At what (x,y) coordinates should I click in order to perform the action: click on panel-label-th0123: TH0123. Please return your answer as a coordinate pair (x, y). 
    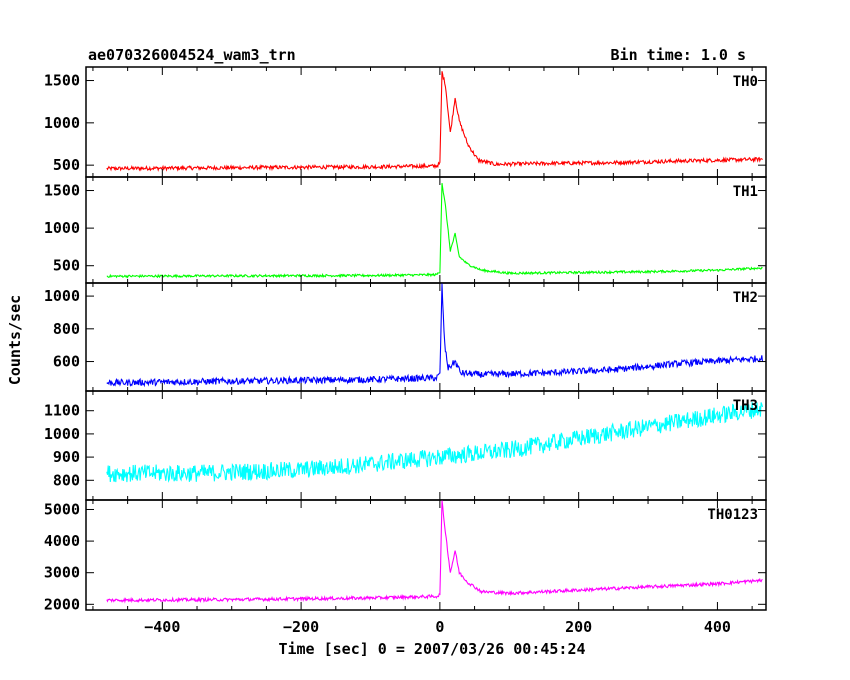
    Looking at the image, I should click on (732, 515).